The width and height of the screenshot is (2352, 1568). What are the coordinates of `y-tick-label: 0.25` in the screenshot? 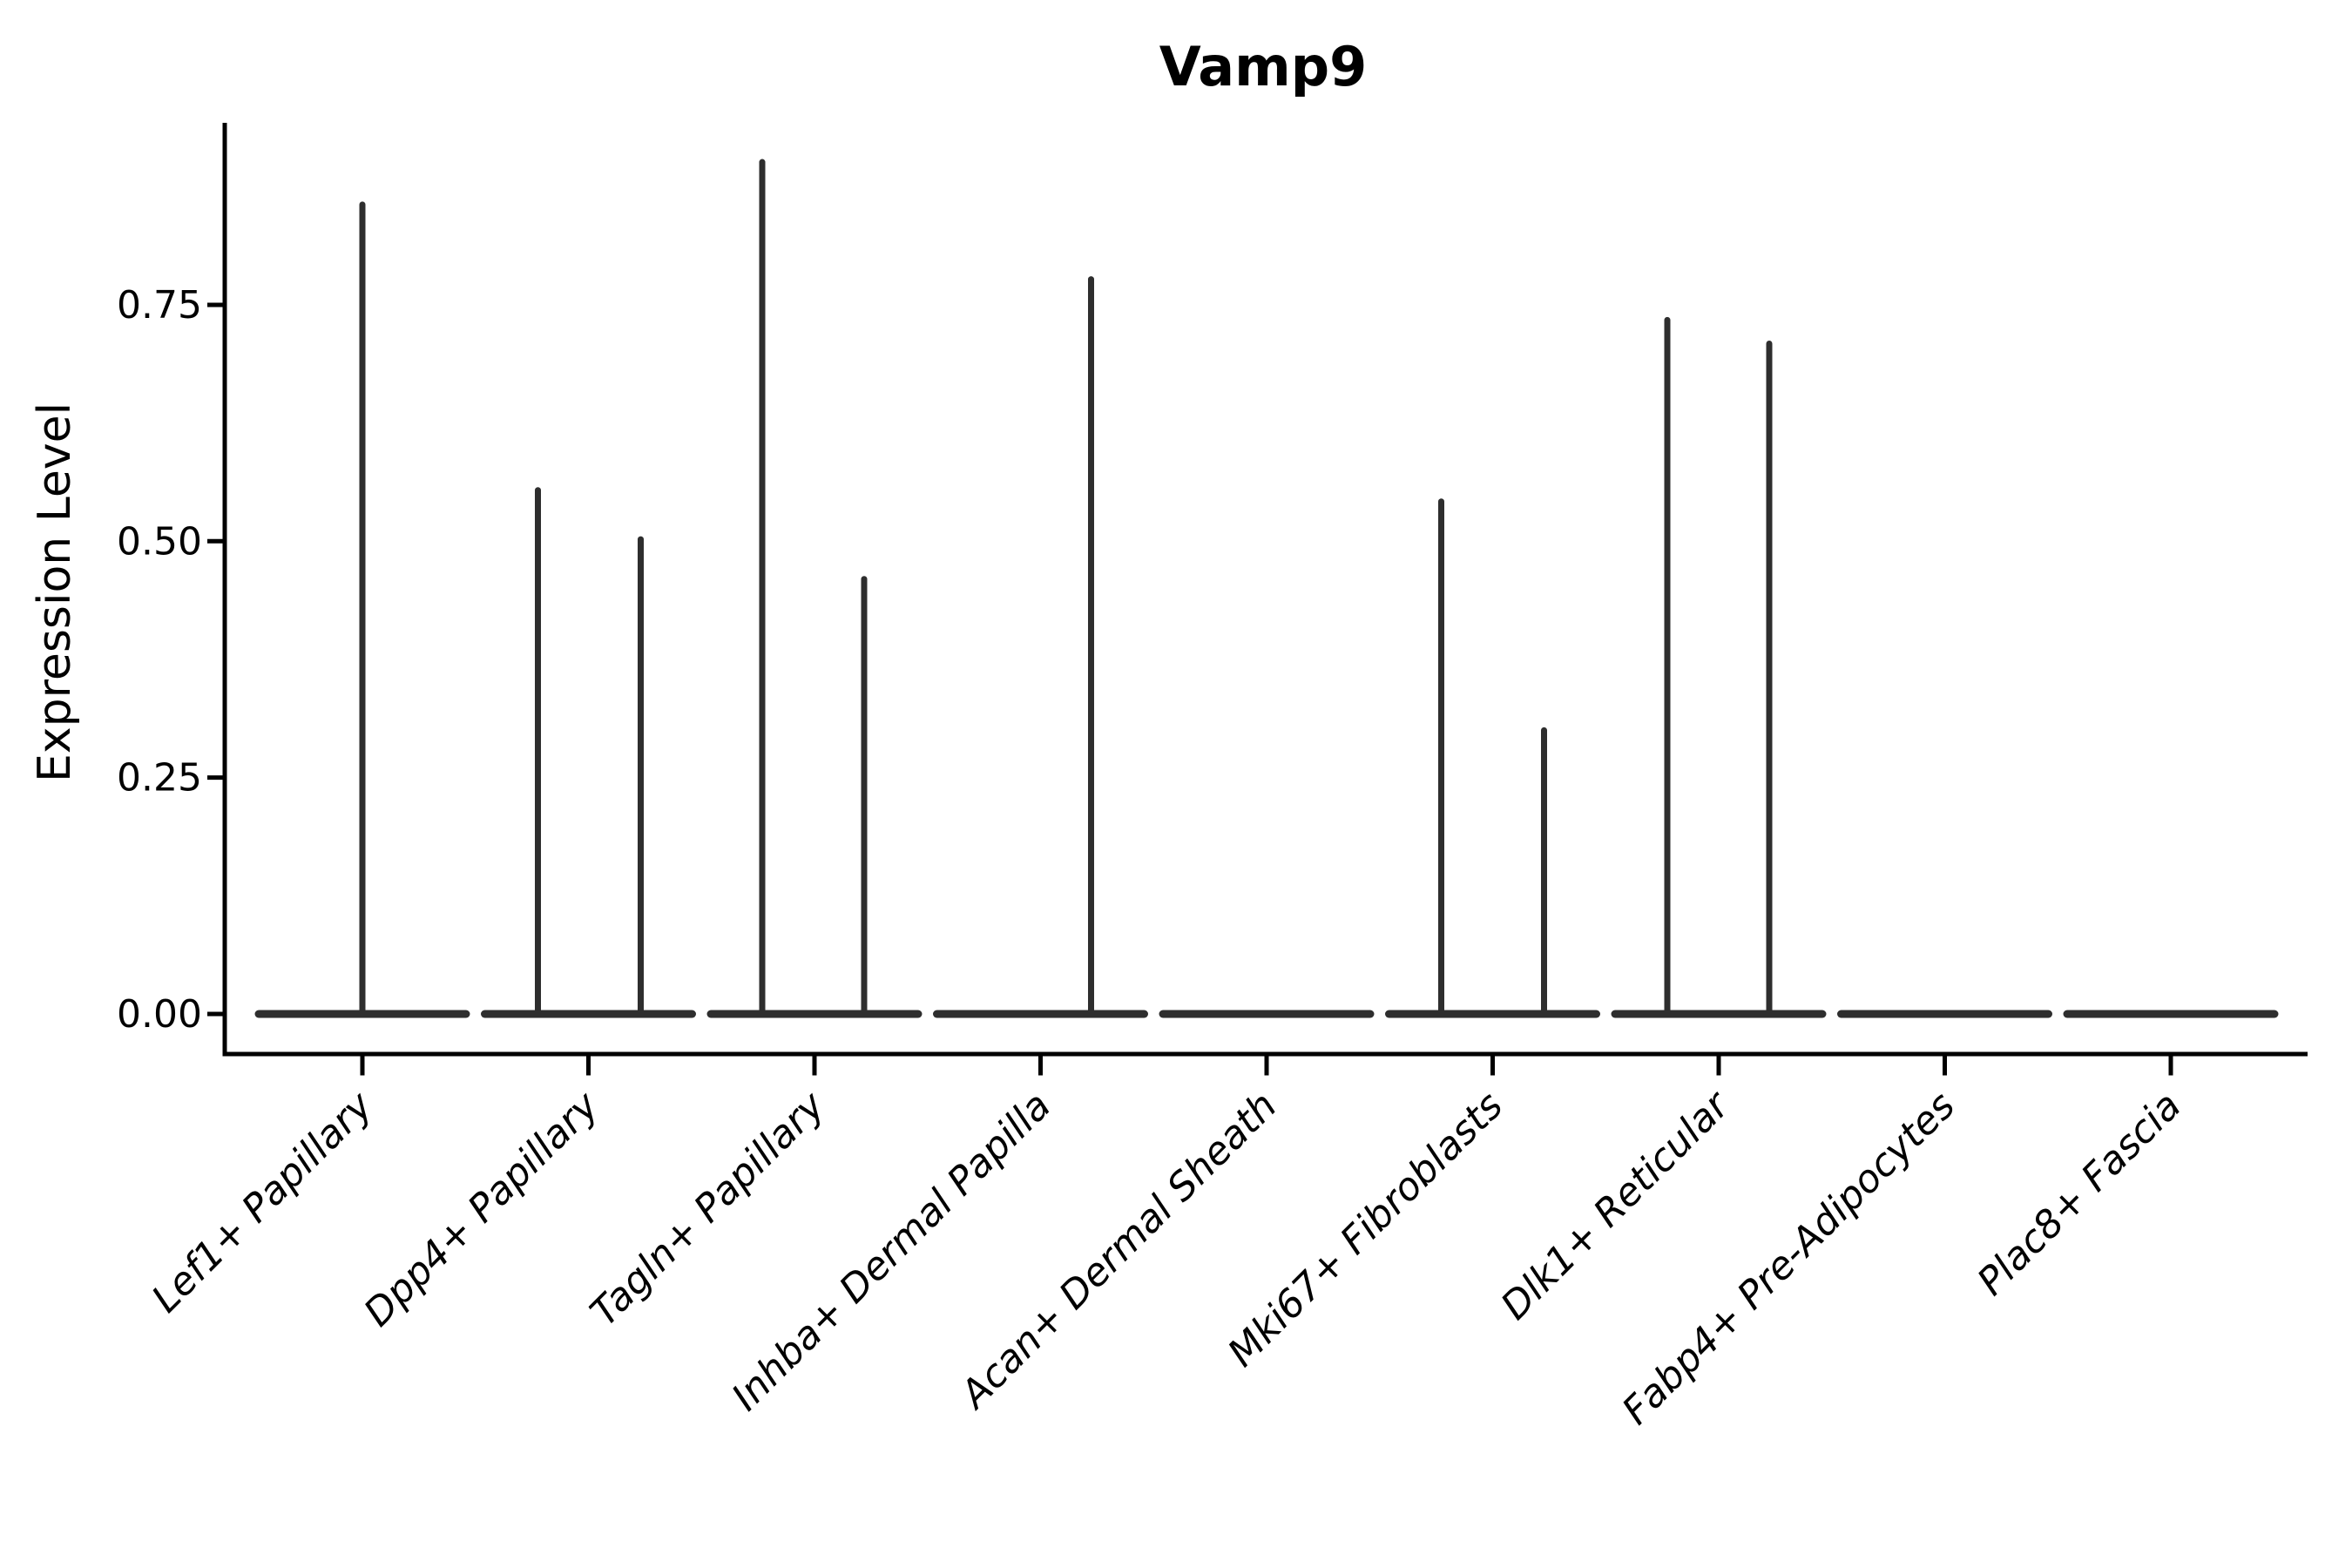 It's located at (159, 778).